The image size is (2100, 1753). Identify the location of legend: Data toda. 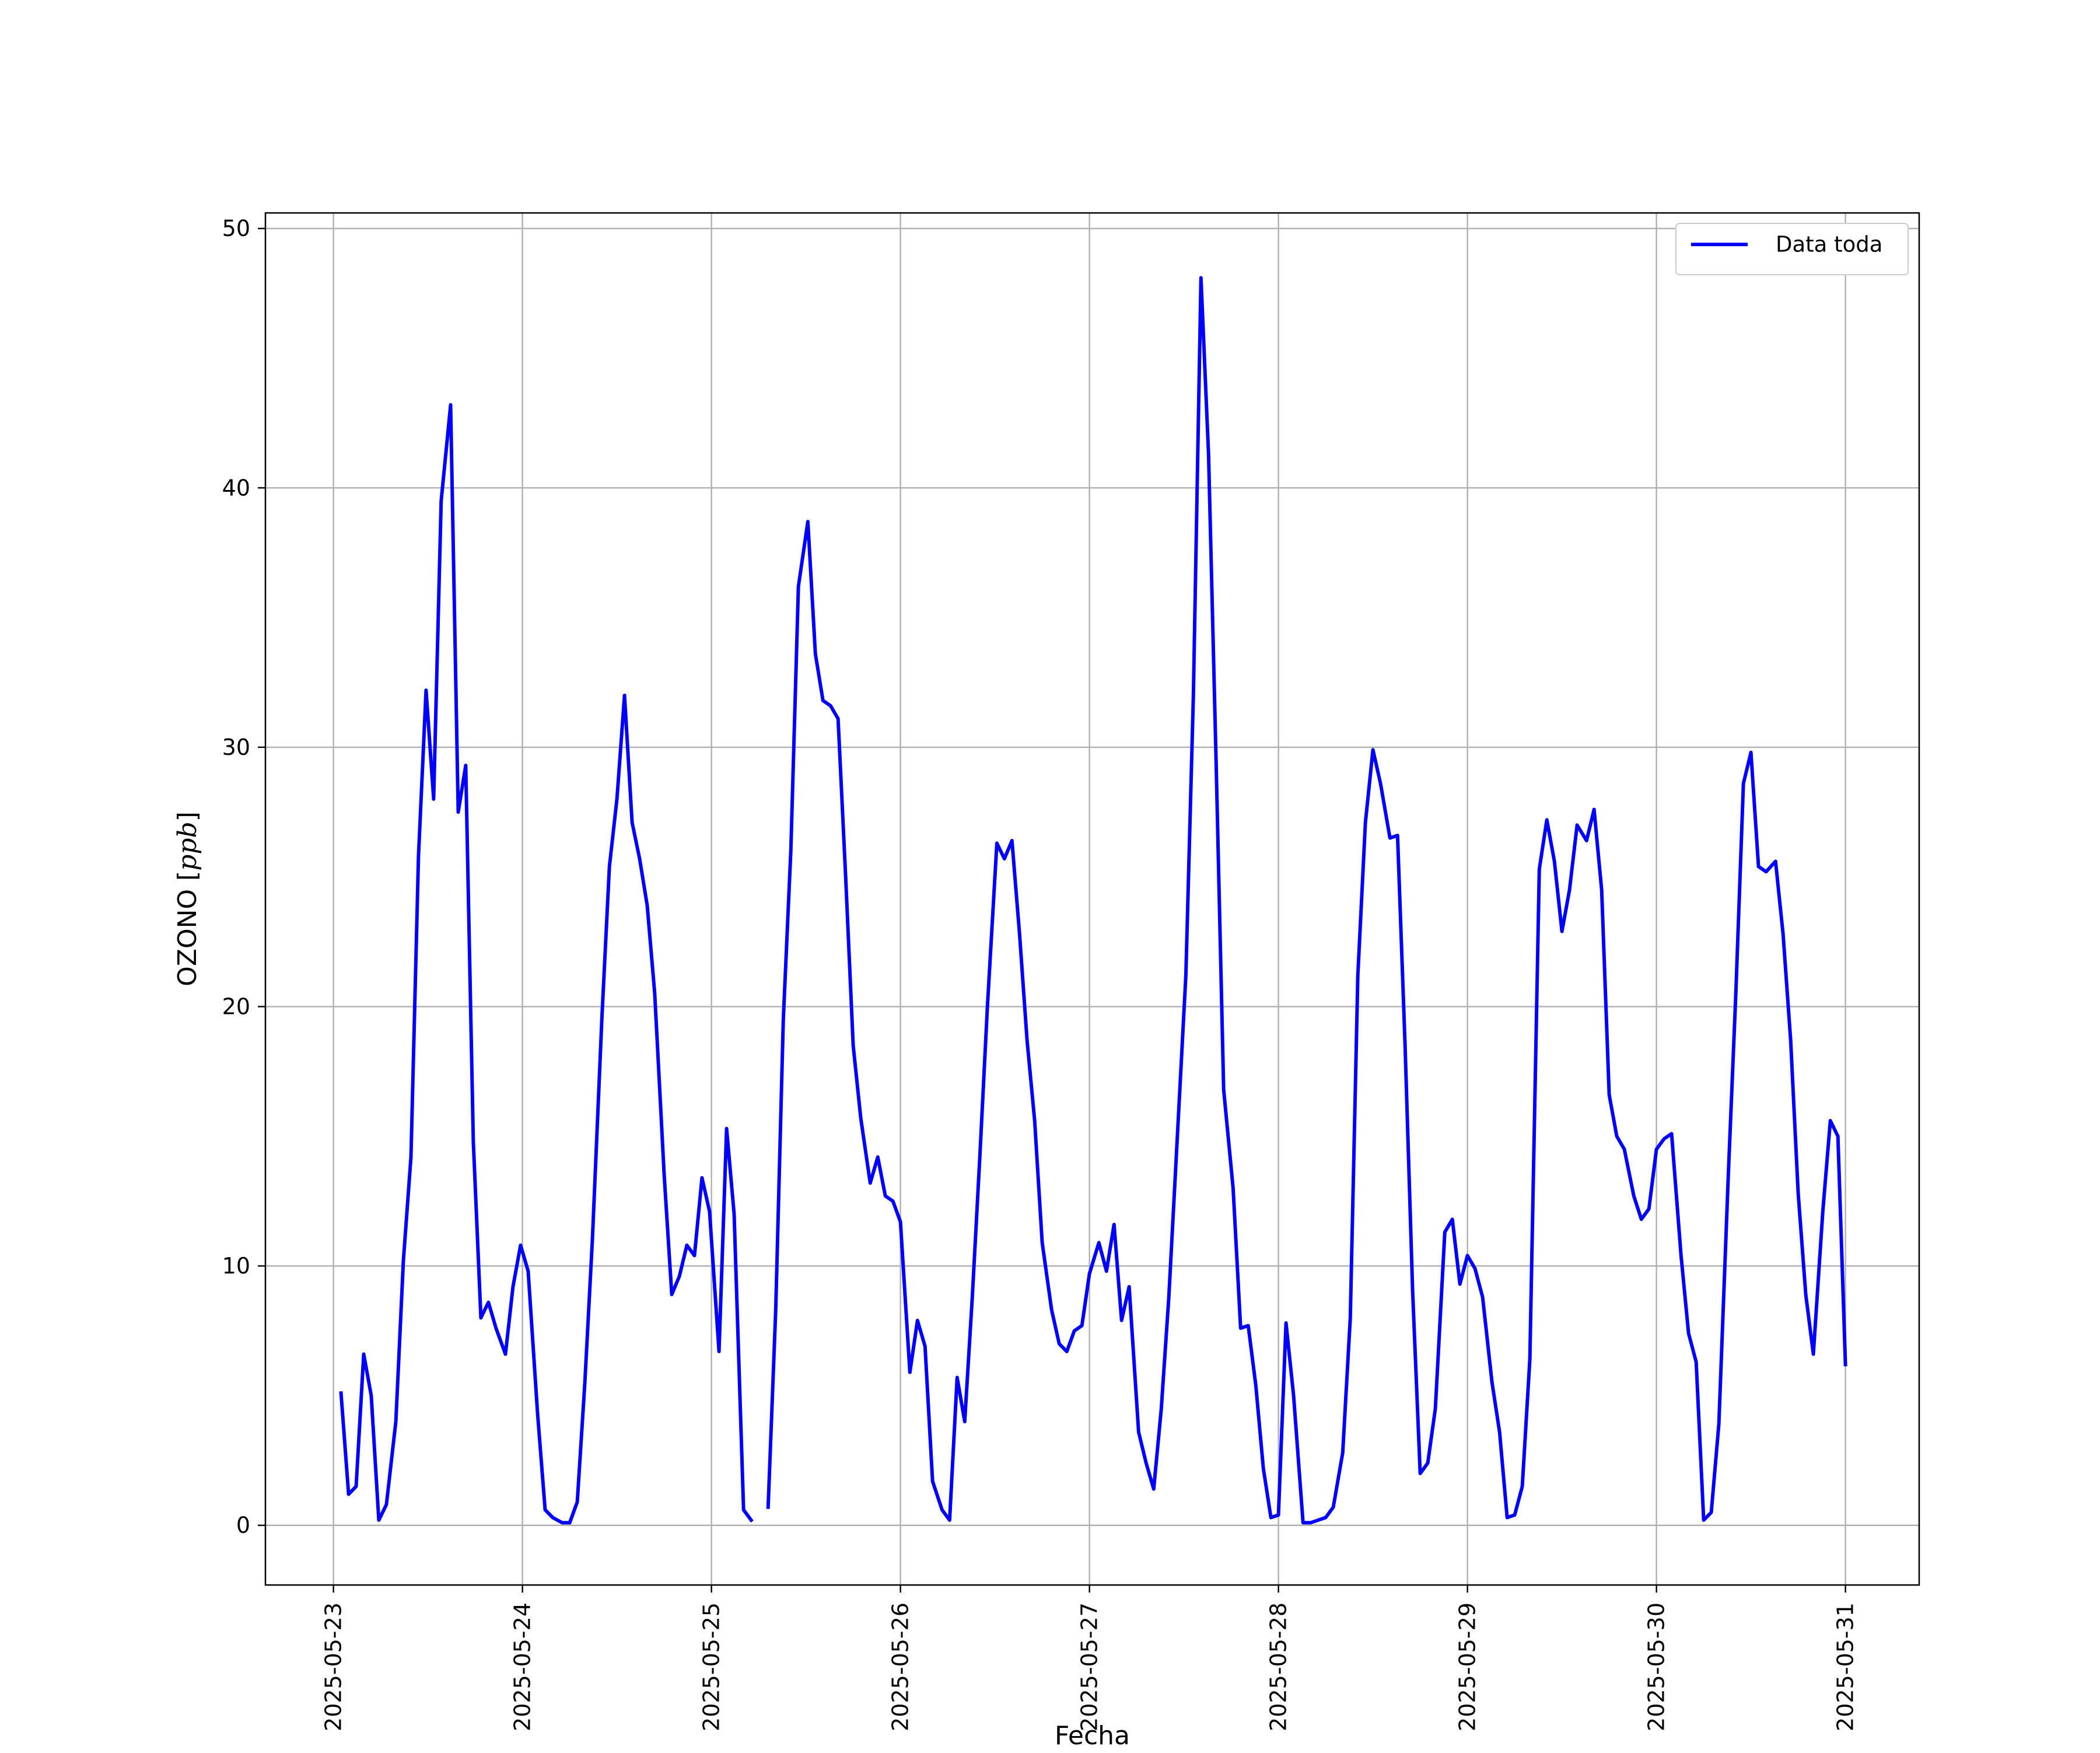
(1792, 249).